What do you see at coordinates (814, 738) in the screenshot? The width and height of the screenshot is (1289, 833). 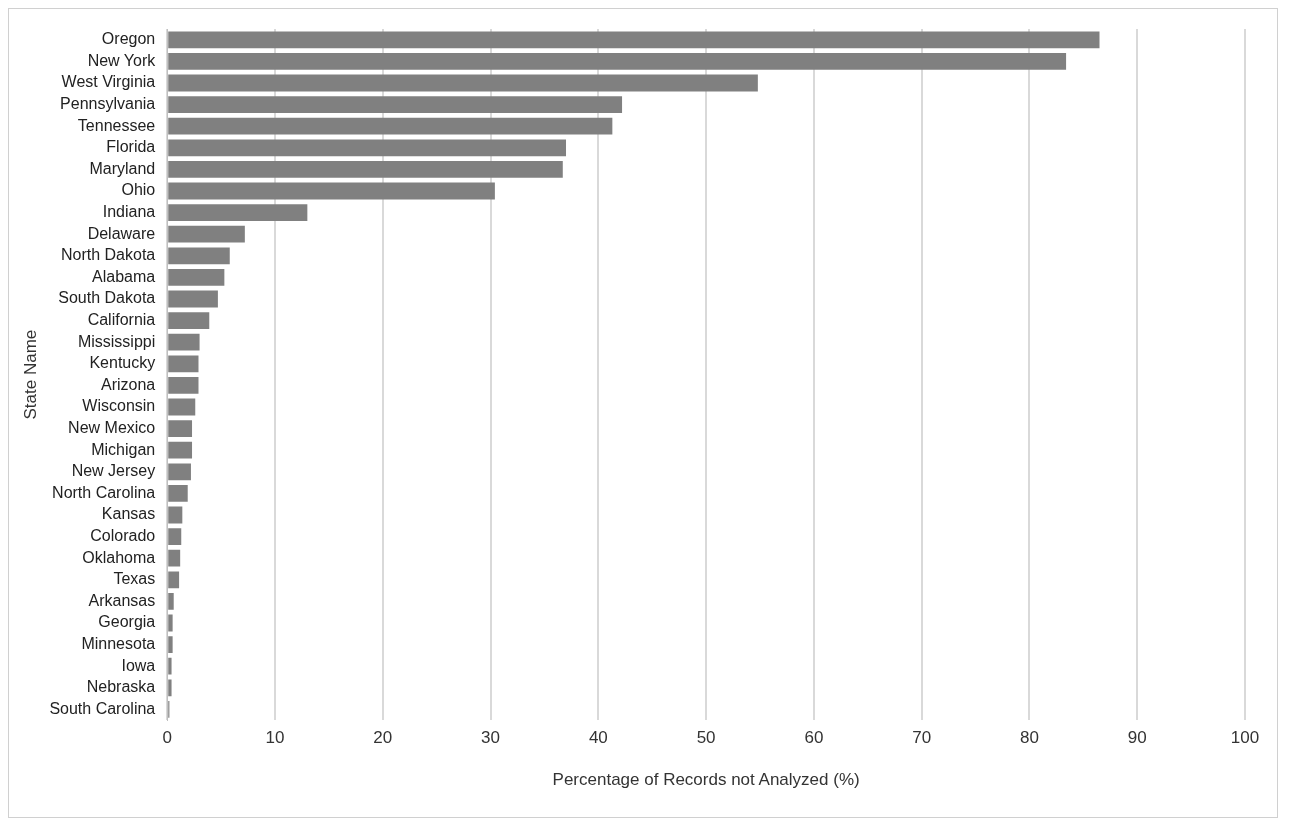 I see `x-tick-label: 60` at bounding box center [814, 738].